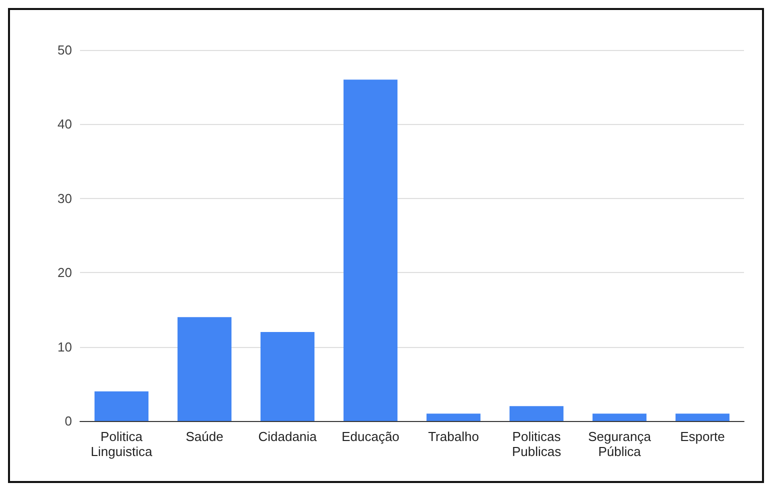  Describe the element at coordinates (205, 436) in the screenshot. I see `x-tick-label: Saúde` at that location.